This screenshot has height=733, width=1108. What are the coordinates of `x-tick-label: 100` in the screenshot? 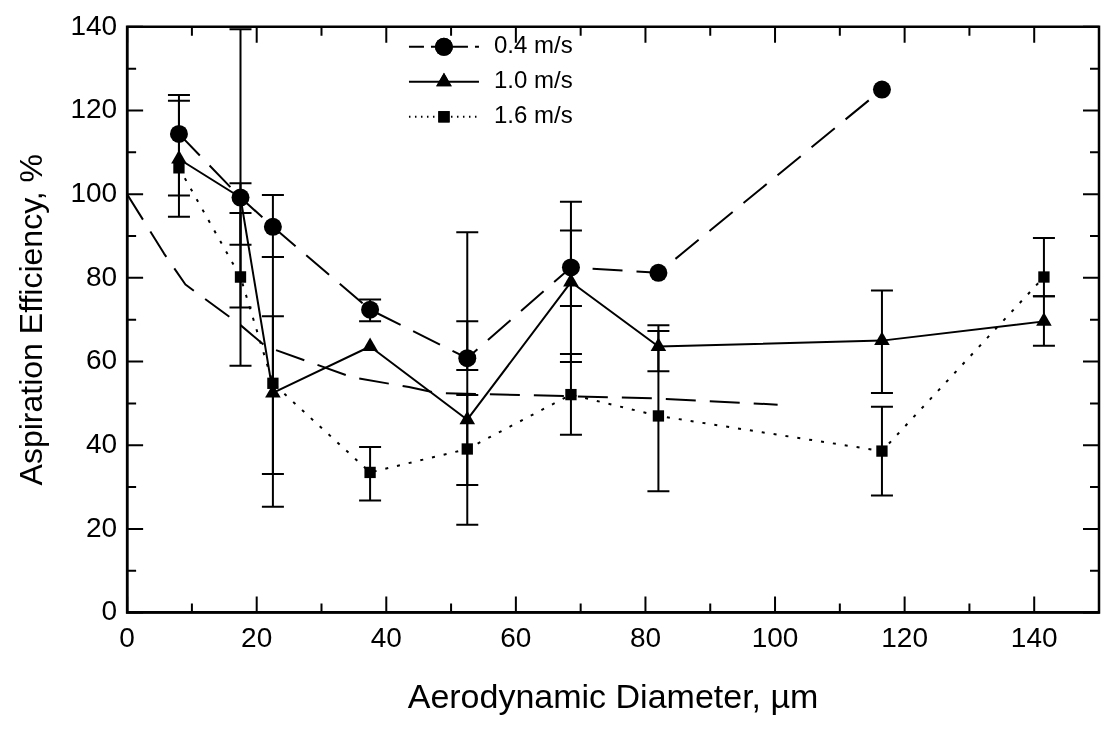 It's located at (775, 638).